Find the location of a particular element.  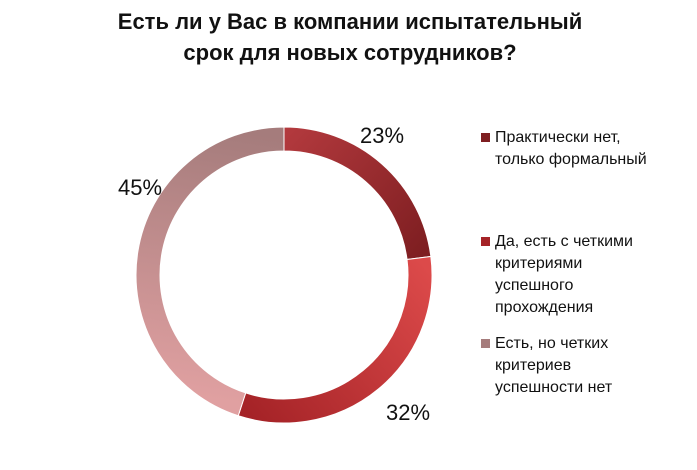

legend-label-line: успешности нет is located at coordinates (554, 387).